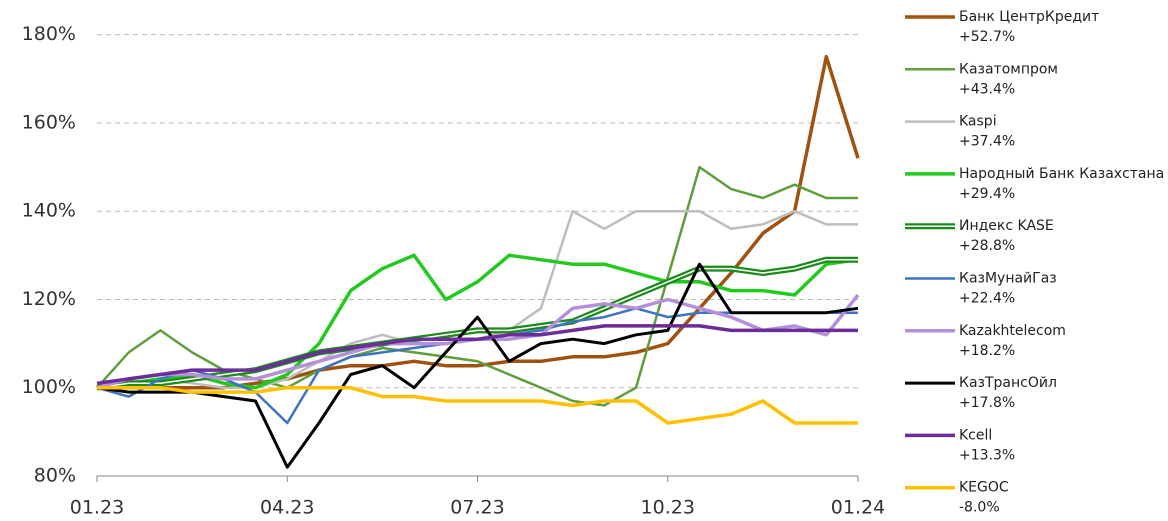 The width and height of the screenshot is (1168, 521). Describe the element at coordinates (1029, 17) in the screenshot. I see `legend-label: Банк ЦентрКредит` at that location.